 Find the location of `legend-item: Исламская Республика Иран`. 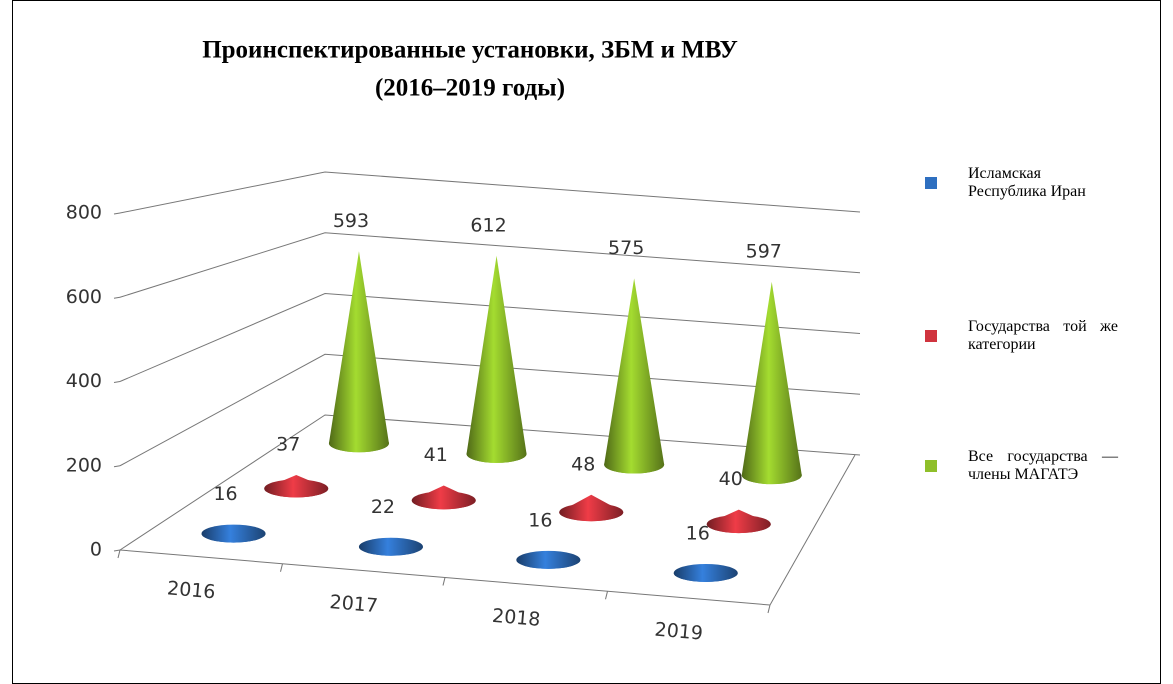

legend-item: Исламская Республика Иран is located at coordinates (1040, 183).